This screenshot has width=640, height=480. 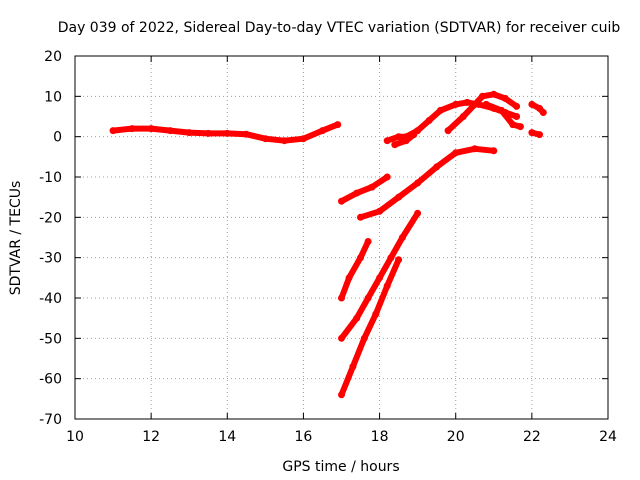 I want to click on y-tick-label: -20, so click(x=50, y=218).